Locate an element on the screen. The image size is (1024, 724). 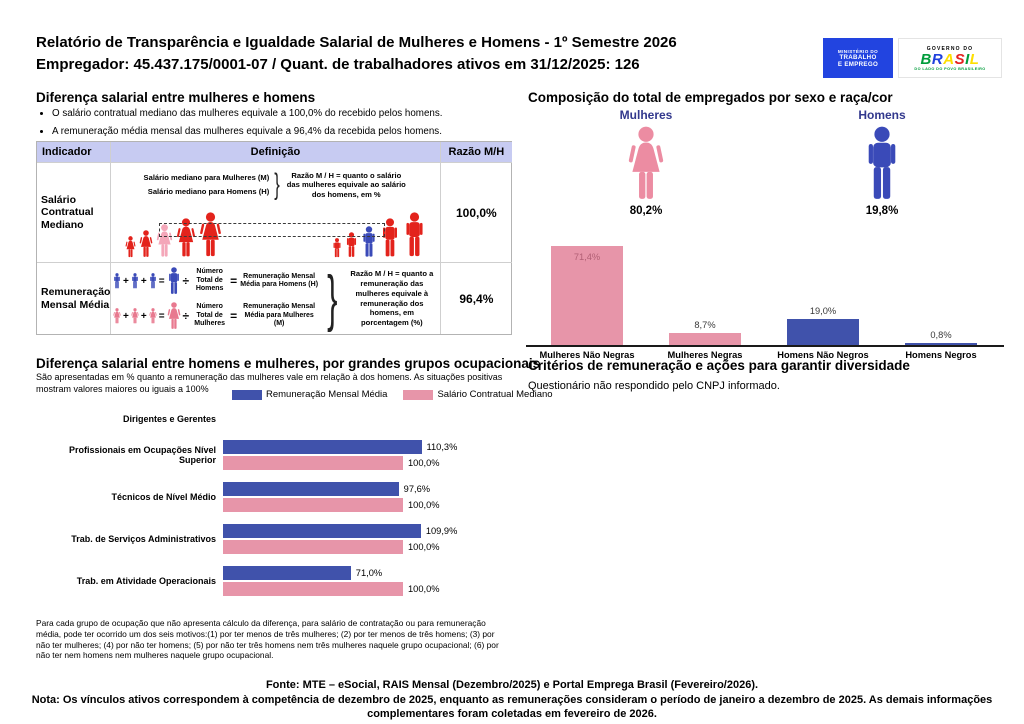
mte-logo-line2: TRABALHO is located at coordinates (858, 57).